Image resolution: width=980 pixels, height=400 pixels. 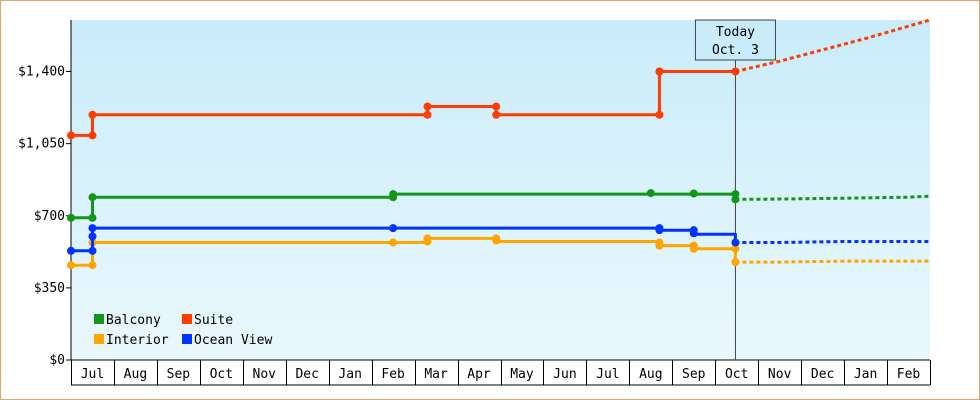 What do you see at coordinates (735, 32) in the screenshot?
I see `today-label: Today` at bounding box center [735, 32].